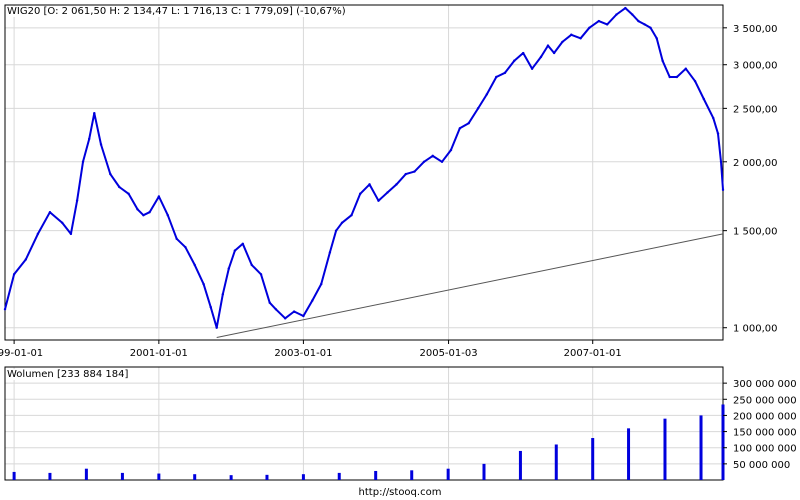  Describe the element at coordinates (400, 492) in the screenshot. I see `source-link: http://stooq.com` at that location.